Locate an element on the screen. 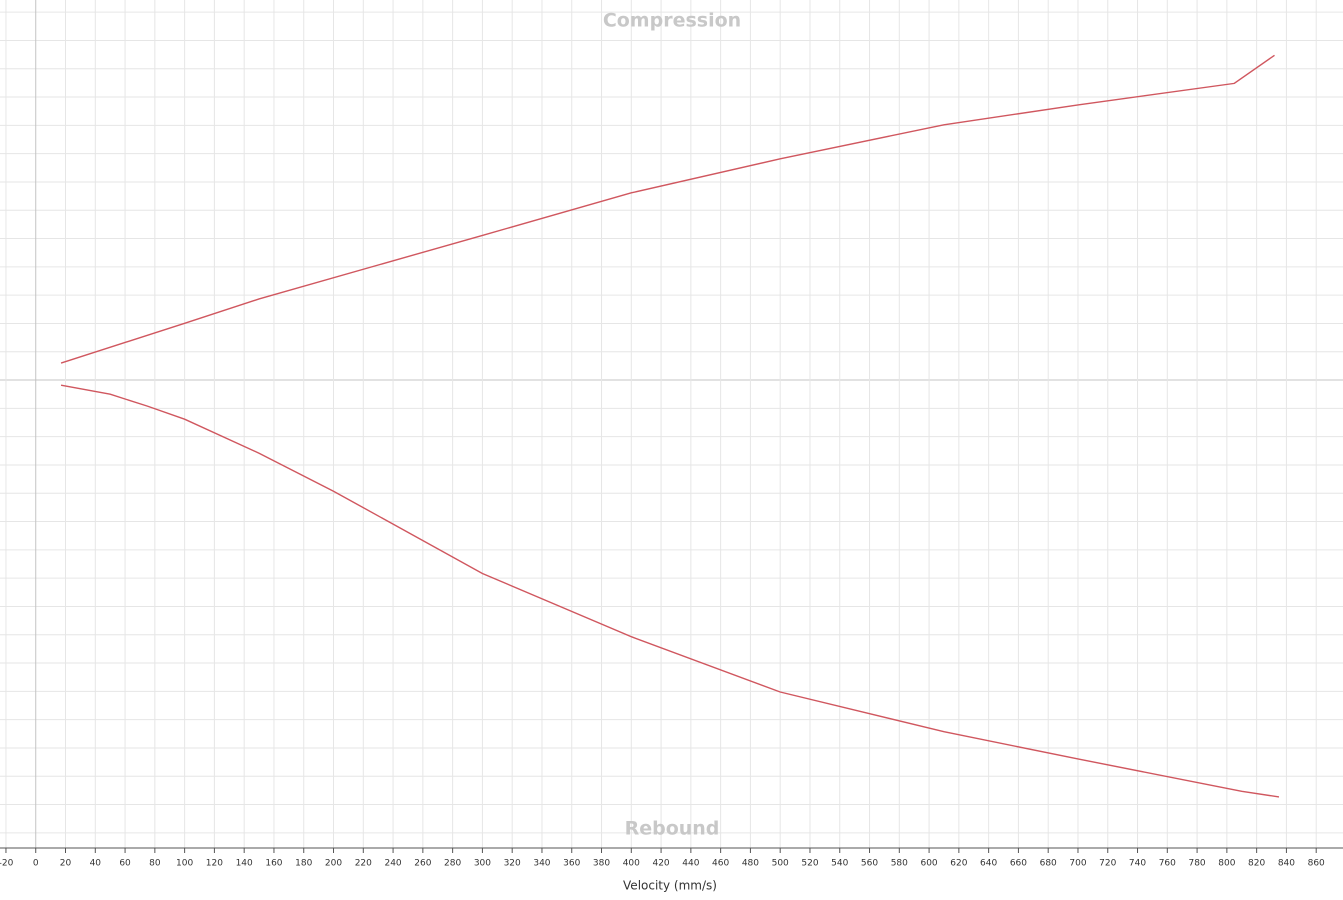  x-tick-label: 500 is located at coordinates (780, 864).